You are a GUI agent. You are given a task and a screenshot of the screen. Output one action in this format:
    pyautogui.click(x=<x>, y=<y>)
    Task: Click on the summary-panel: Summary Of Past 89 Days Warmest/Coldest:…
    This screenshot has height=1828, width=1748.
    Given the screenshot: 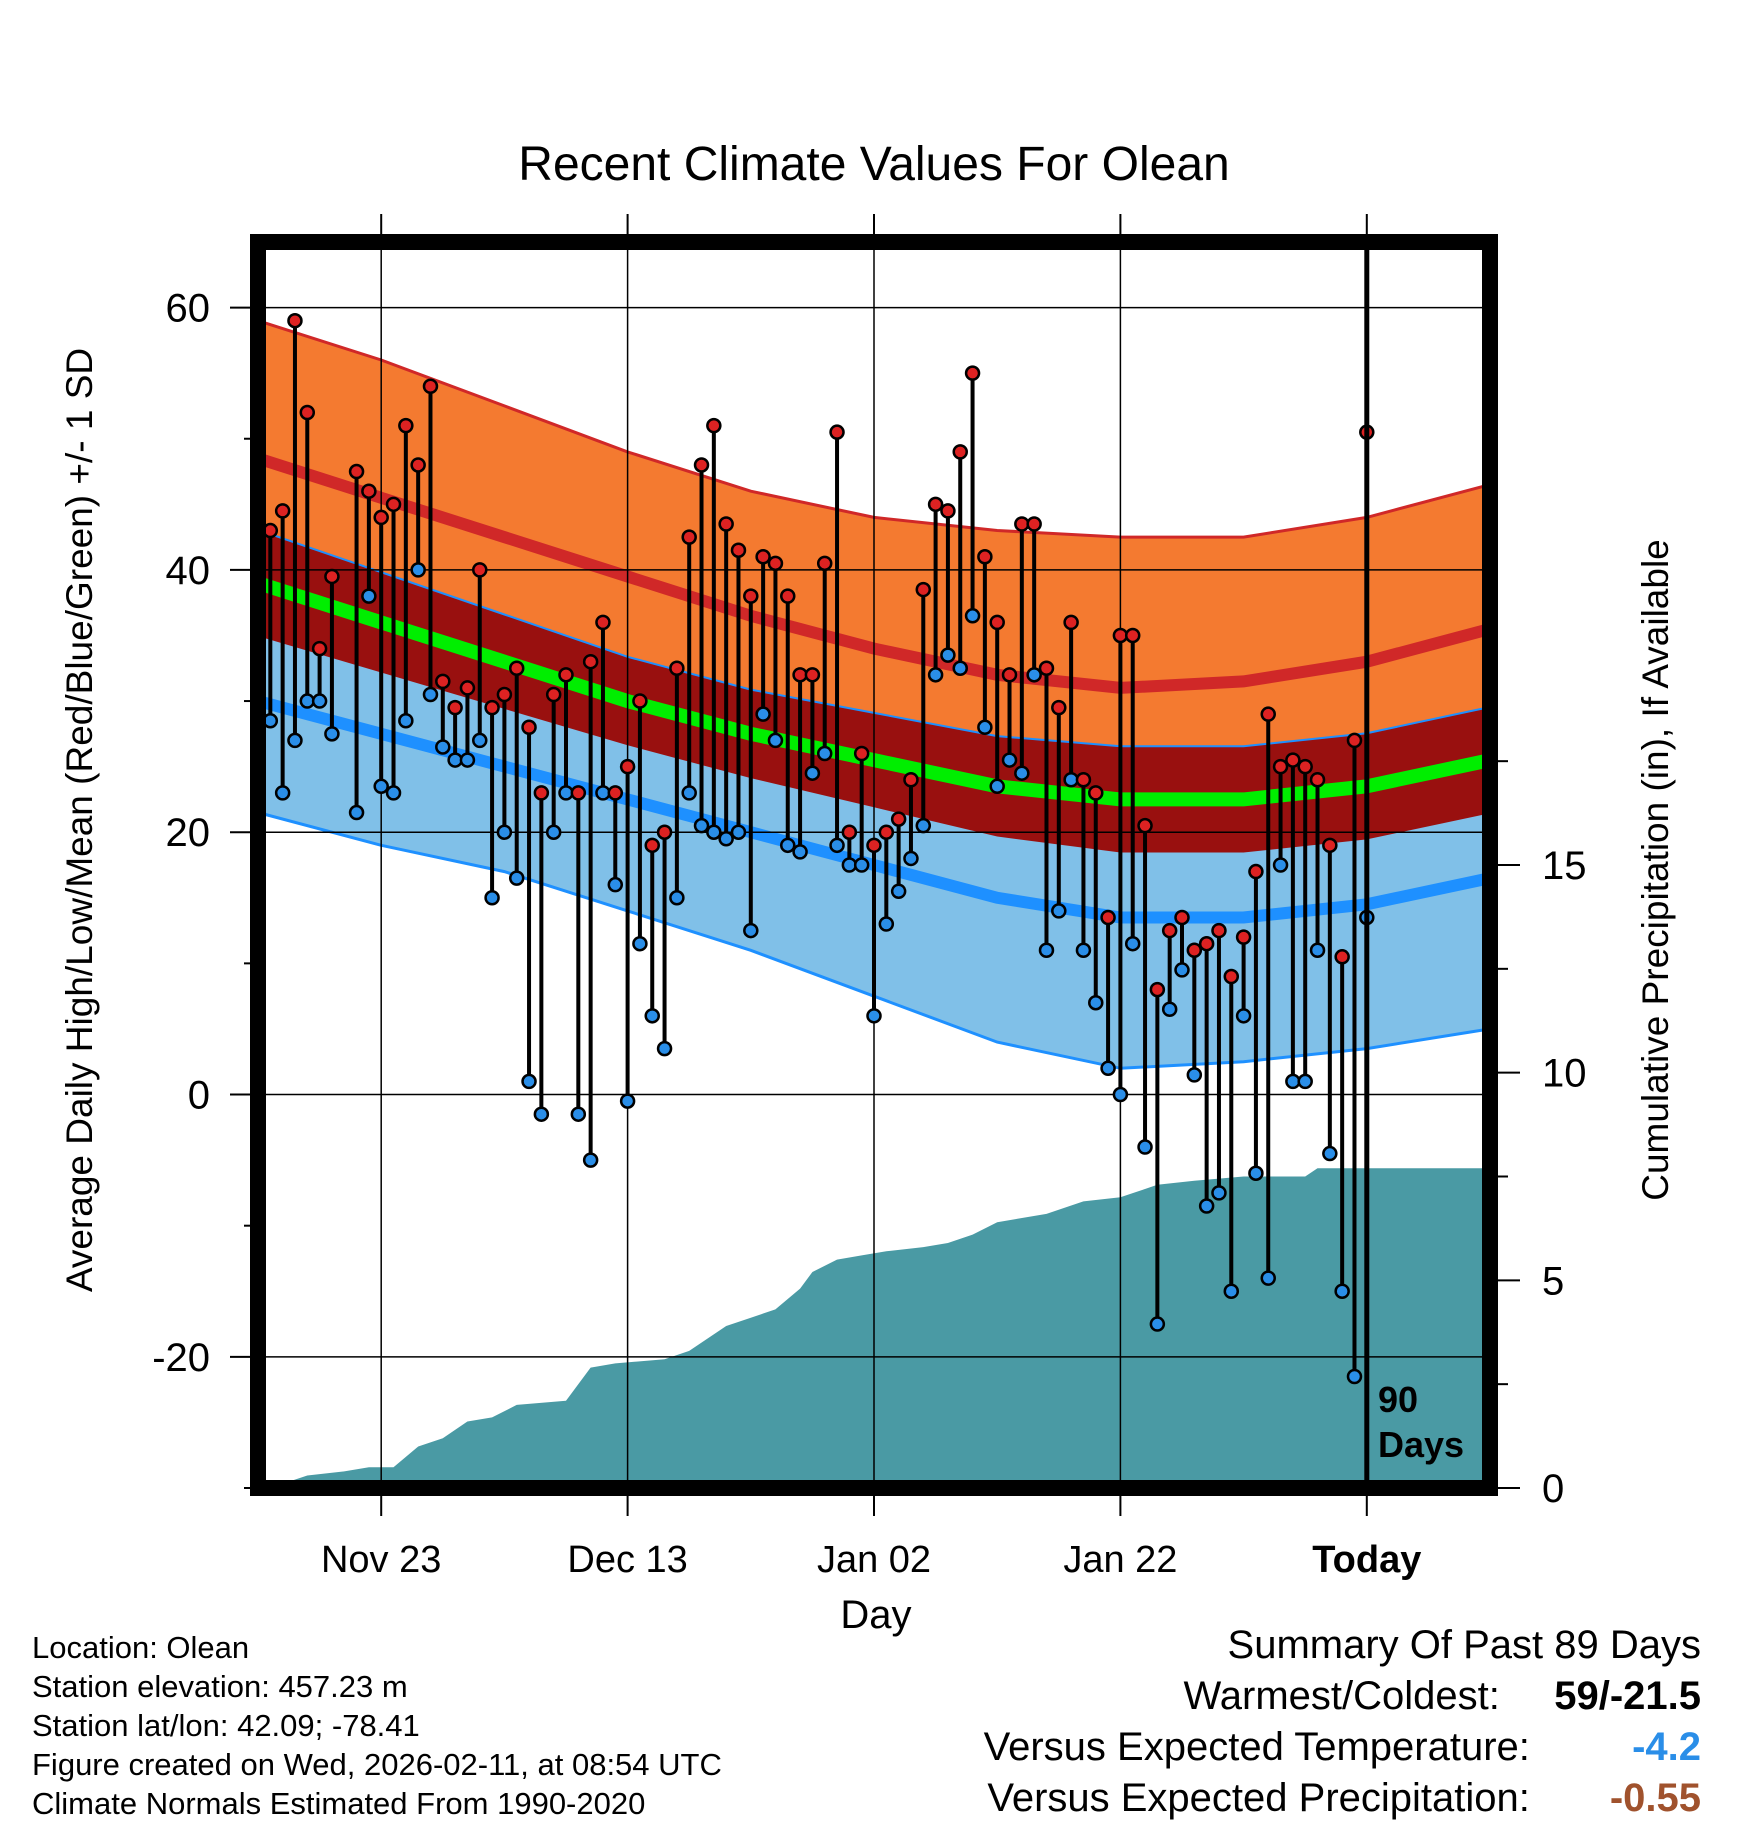 What is the action you would take?
    pyautogui.click(x=1342, y=1722)
    